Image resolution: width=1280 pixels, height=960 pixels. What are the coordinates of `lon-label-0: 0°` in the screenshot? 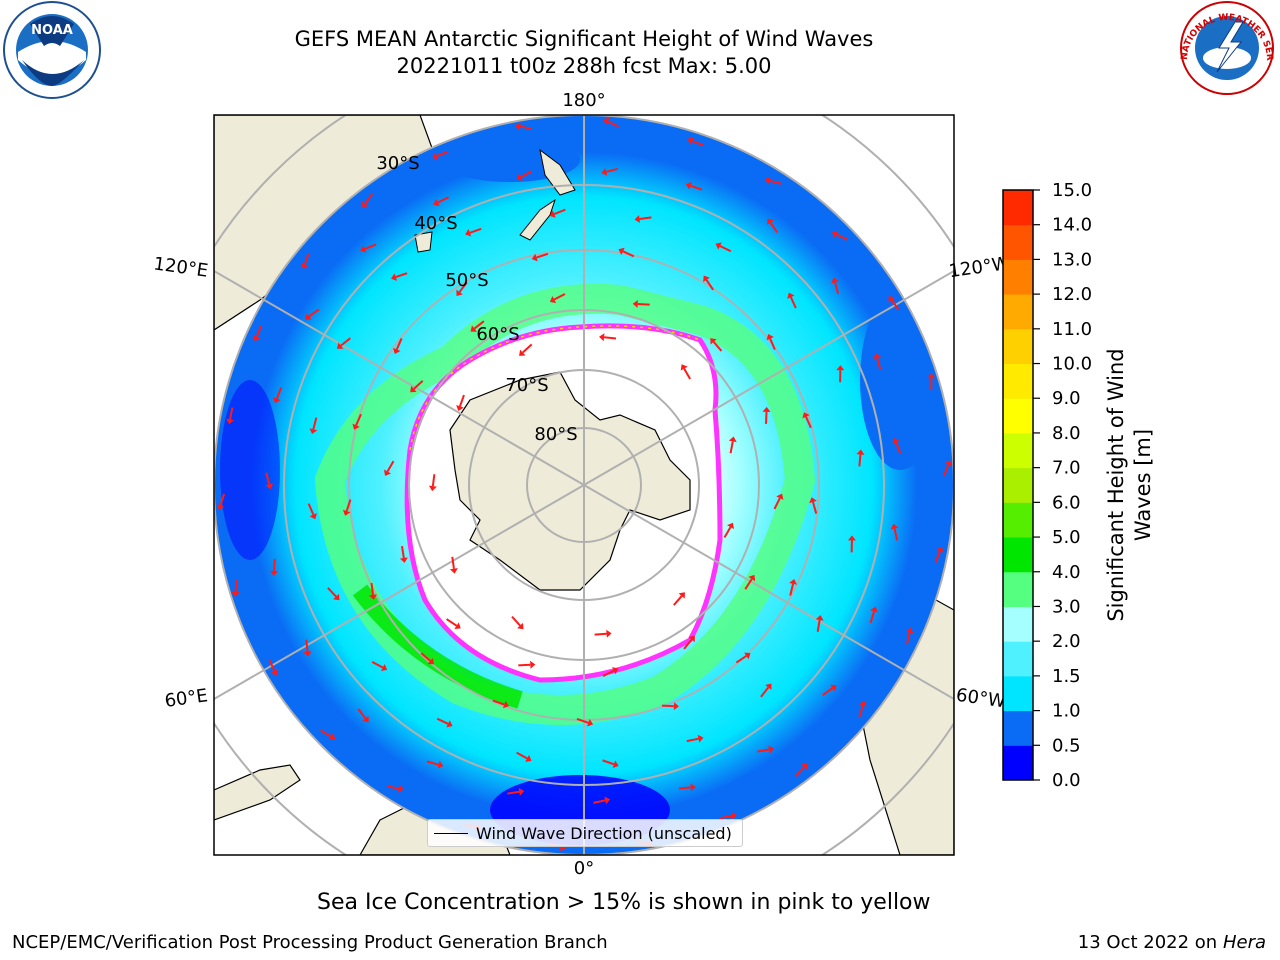 It's located at (584, 868).